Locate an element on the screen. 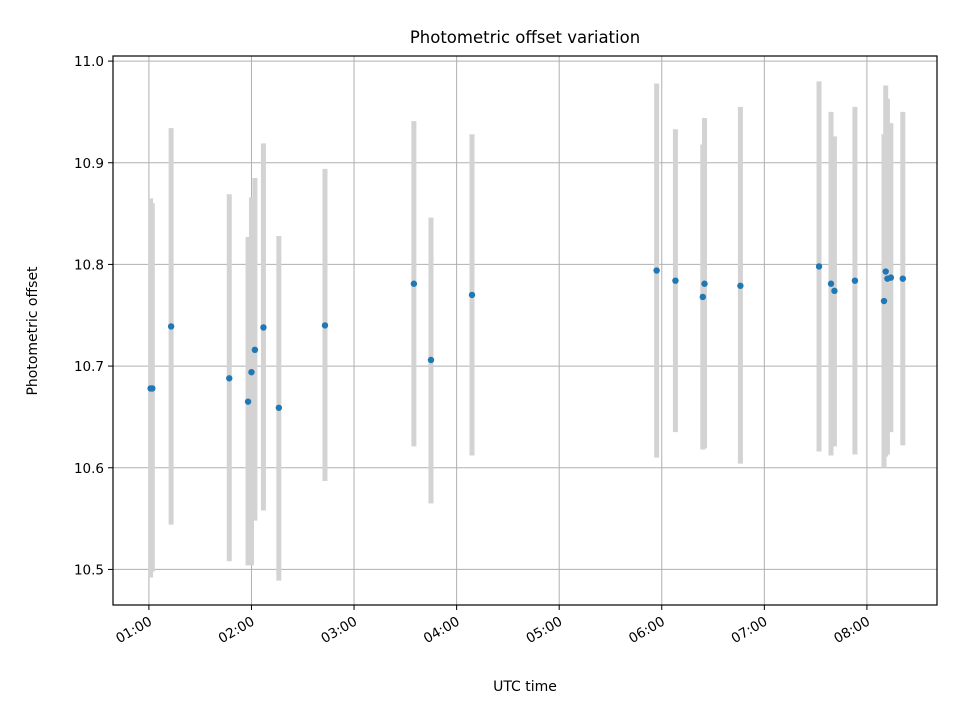 This screenshot has height=720, width=960. y-axis-title: Photometric offset is located at coordinates (33, 331).